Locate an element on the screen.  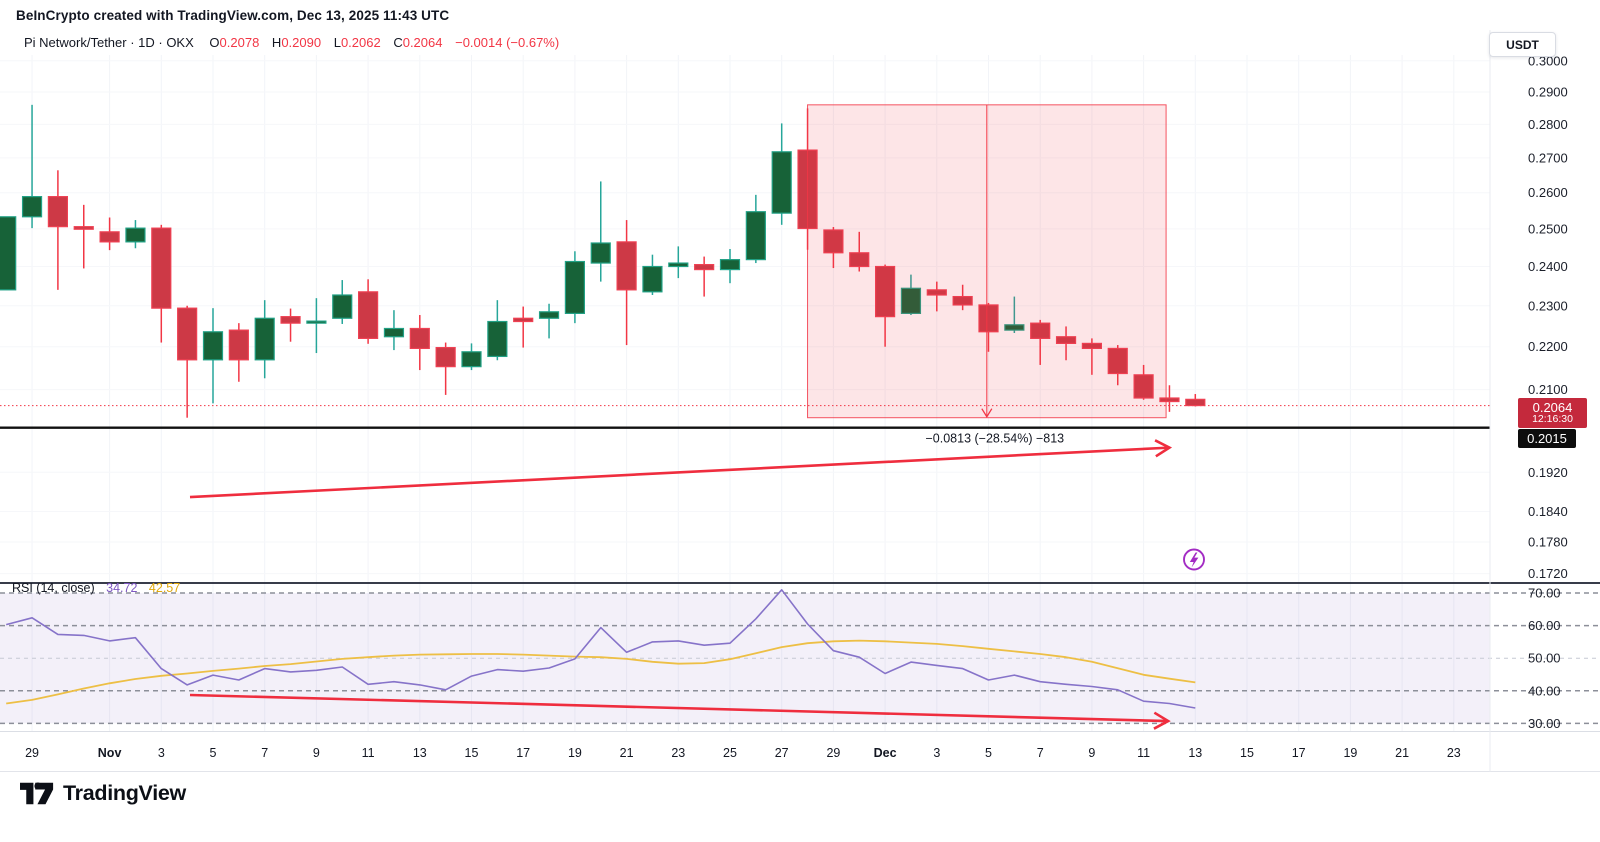
close-label: C is located at coordinates (398, 42).